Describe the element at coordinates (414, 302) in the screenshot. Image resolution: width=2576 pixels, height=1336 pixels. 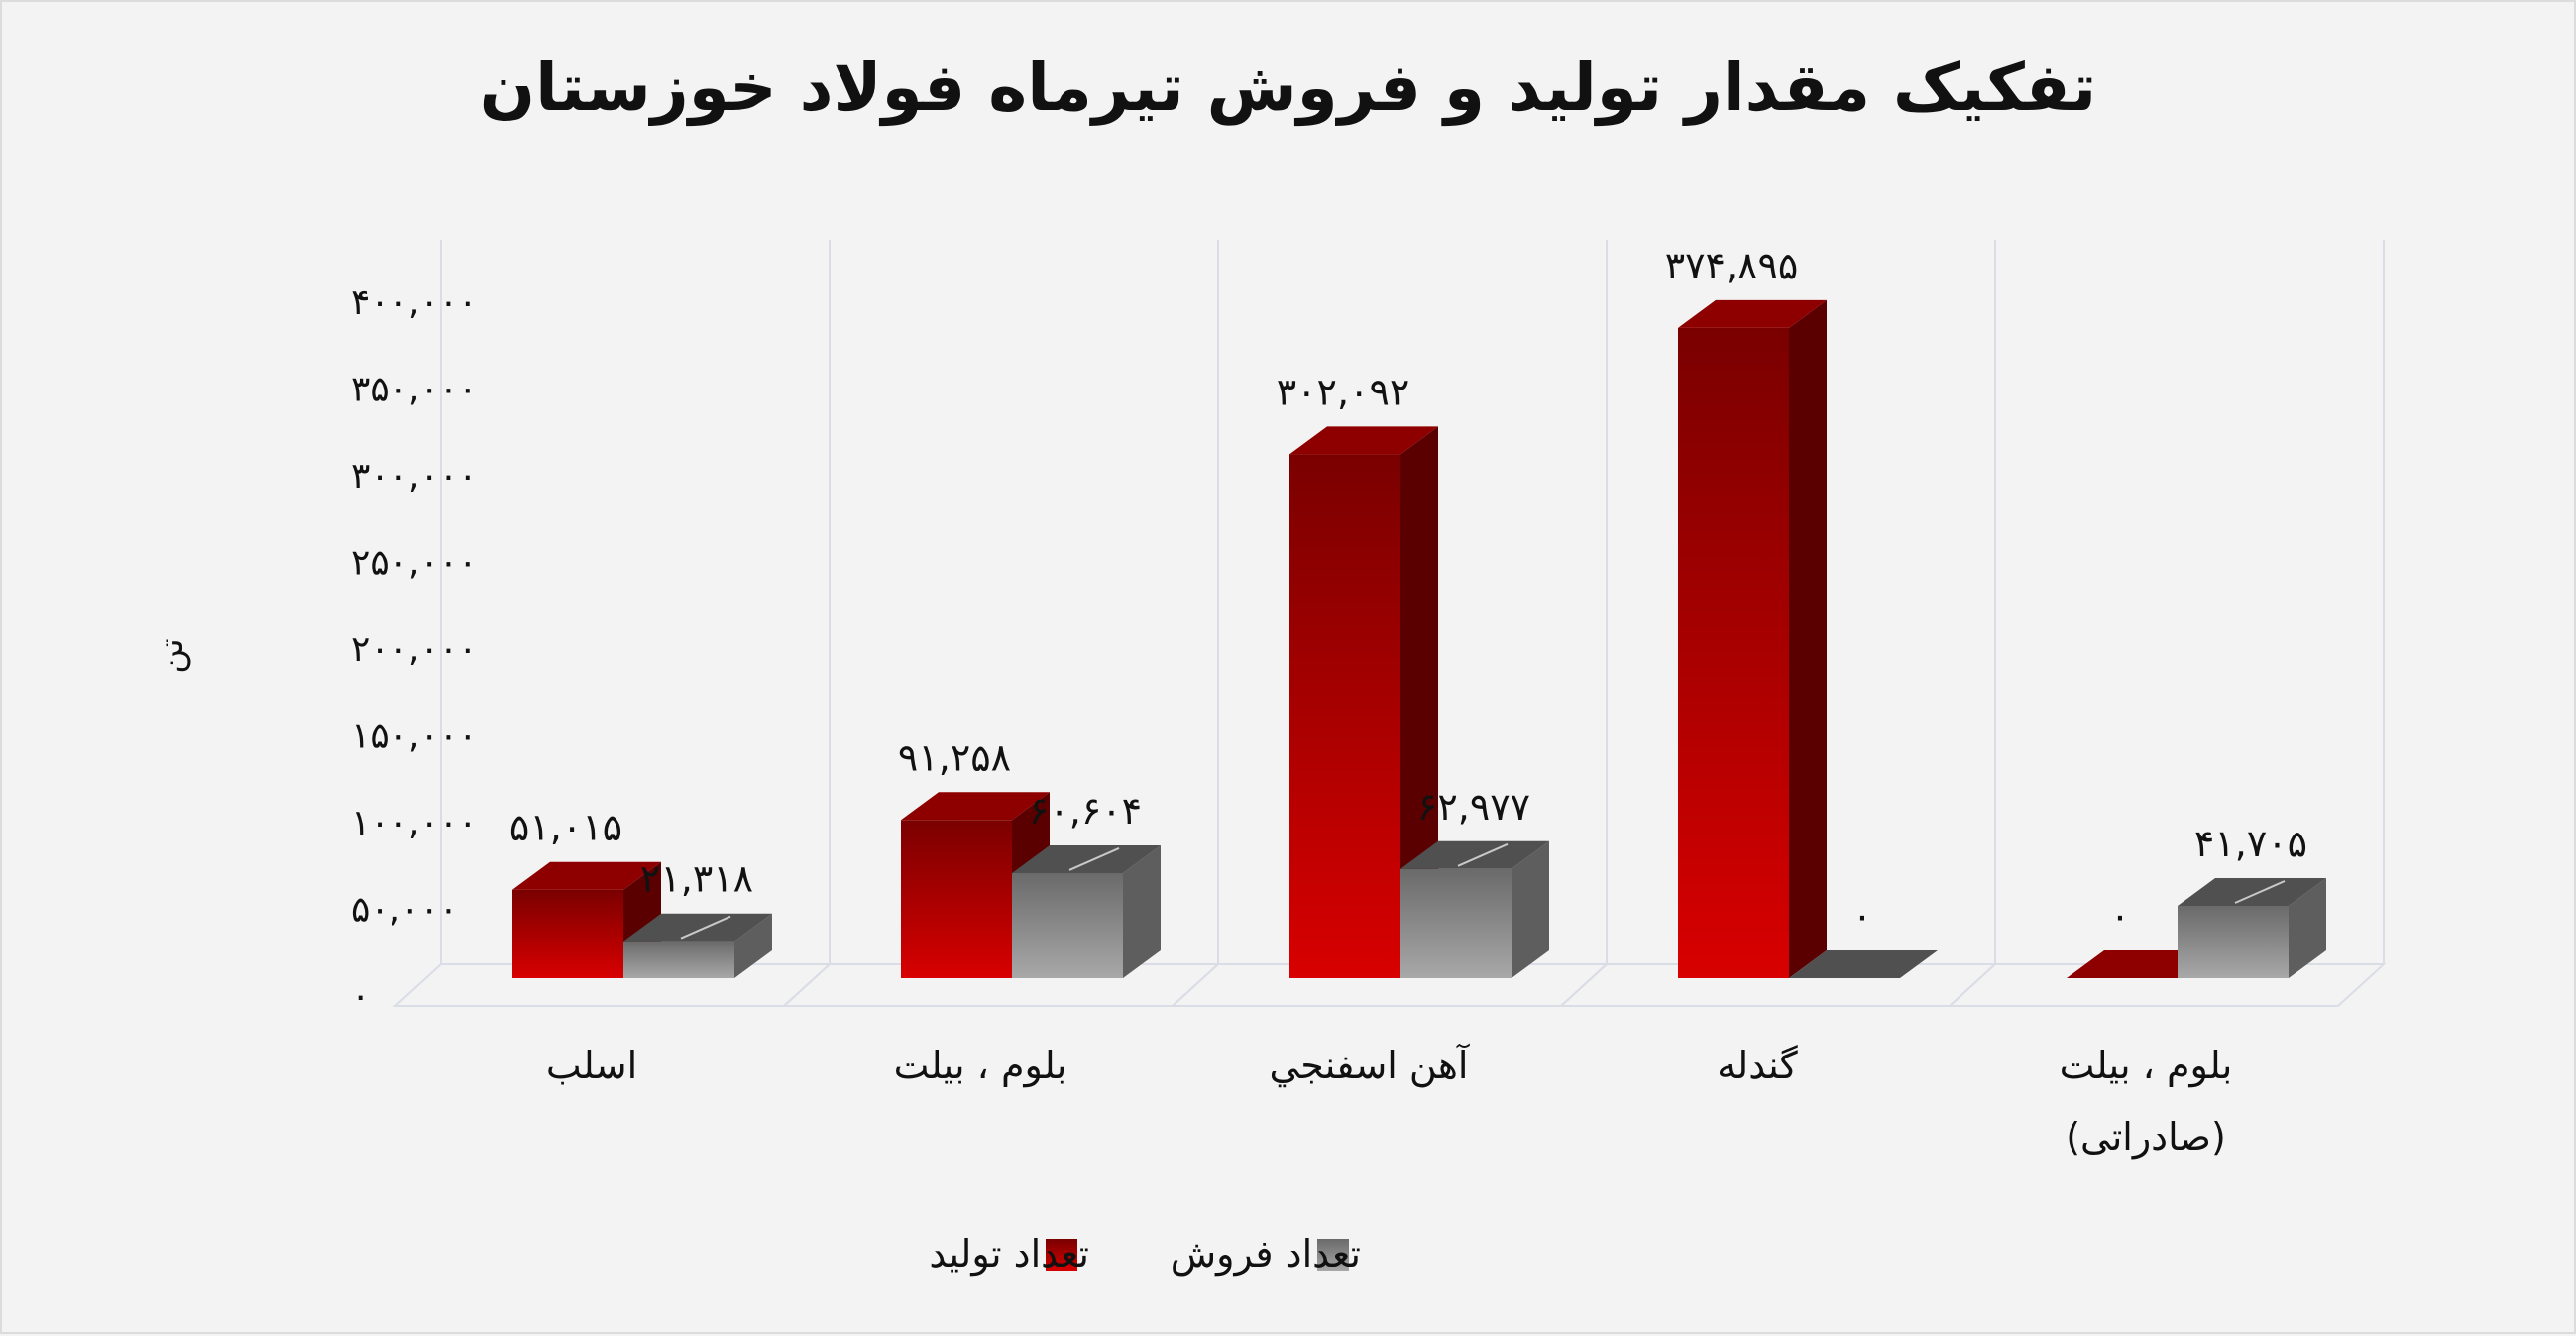
I see `y-tick-label: ۴۰۰,۰۰۰` at that location.